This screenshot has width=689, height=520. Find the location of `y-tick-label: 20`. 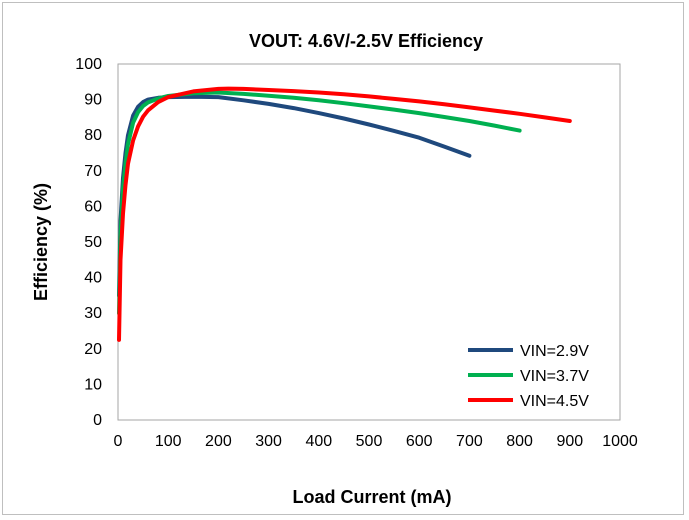

y-tick-label: 20 is located at coordinates (93, 349).